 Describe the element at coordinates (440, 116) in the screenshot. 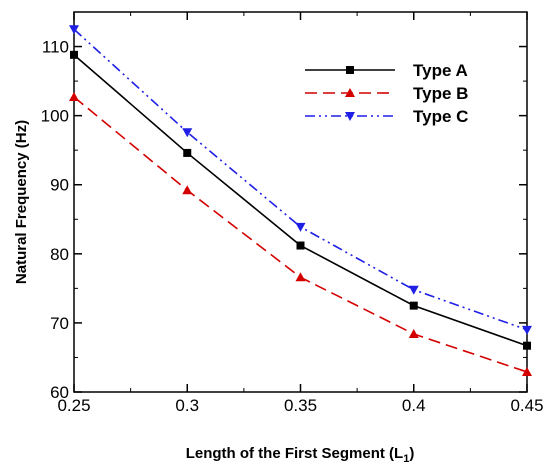

I see `legend-label: Type C` at that location.